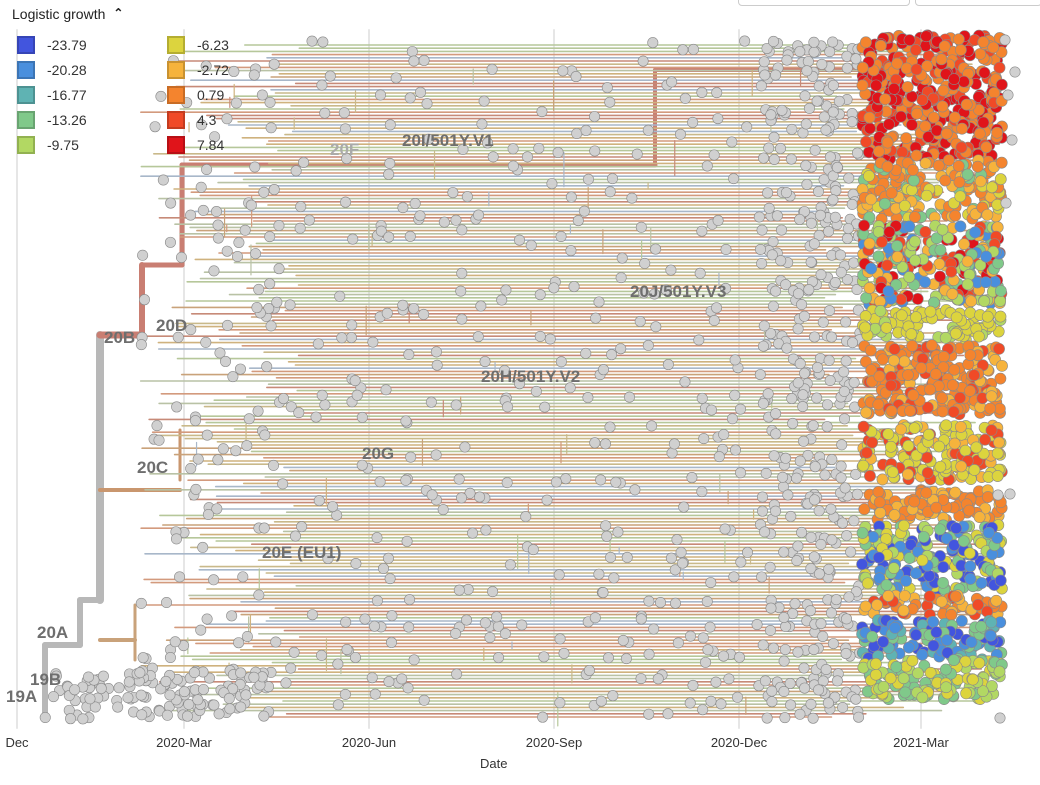 Image resolution: width=1040 pixels, height=785 pixels. I want to click on clade-label-20b: 20B, so click(120, 337).